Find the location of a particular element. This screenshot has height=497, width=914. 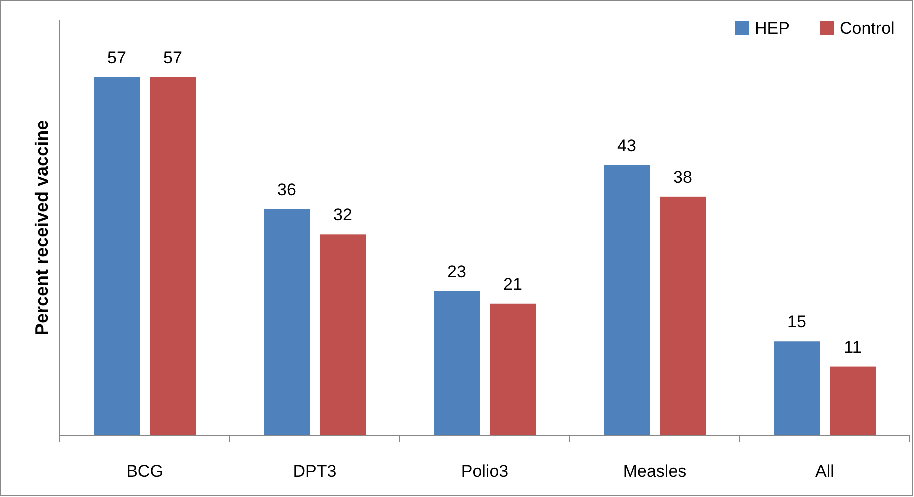

data-label: 38 is located at coordinates (683, 177).